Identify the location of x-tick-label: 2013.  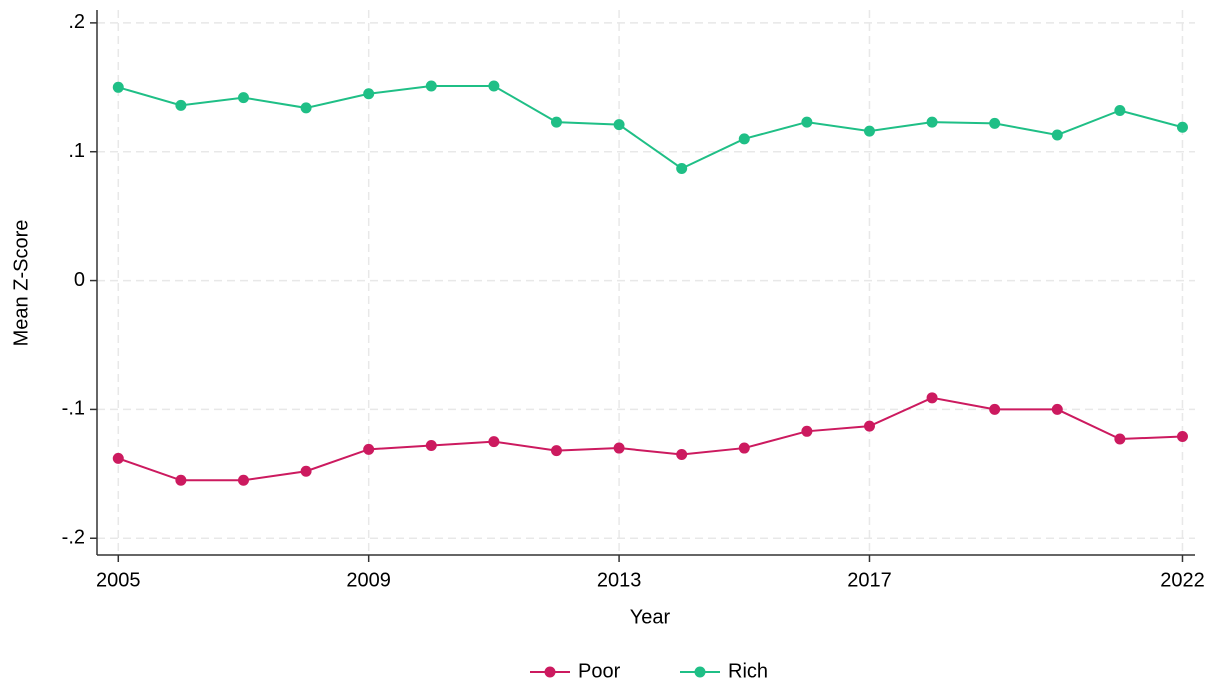
(619, 580).